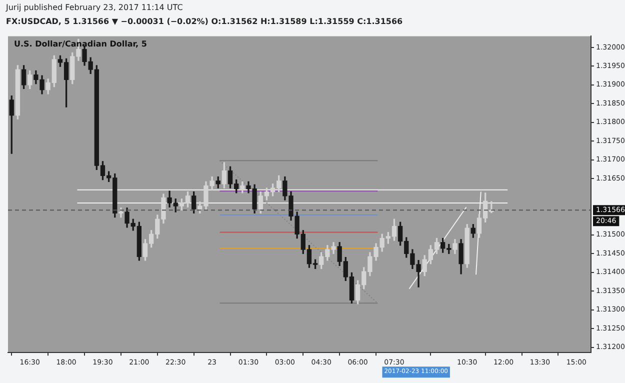 Image resolution: width=625 pixels, height=383 pixels. What do you see at coordinates (81, 43) in the screenshot?
I see `chart-title: U.S. Dollar/Canadian Dollar, 5` at bounding box center [81, 43].